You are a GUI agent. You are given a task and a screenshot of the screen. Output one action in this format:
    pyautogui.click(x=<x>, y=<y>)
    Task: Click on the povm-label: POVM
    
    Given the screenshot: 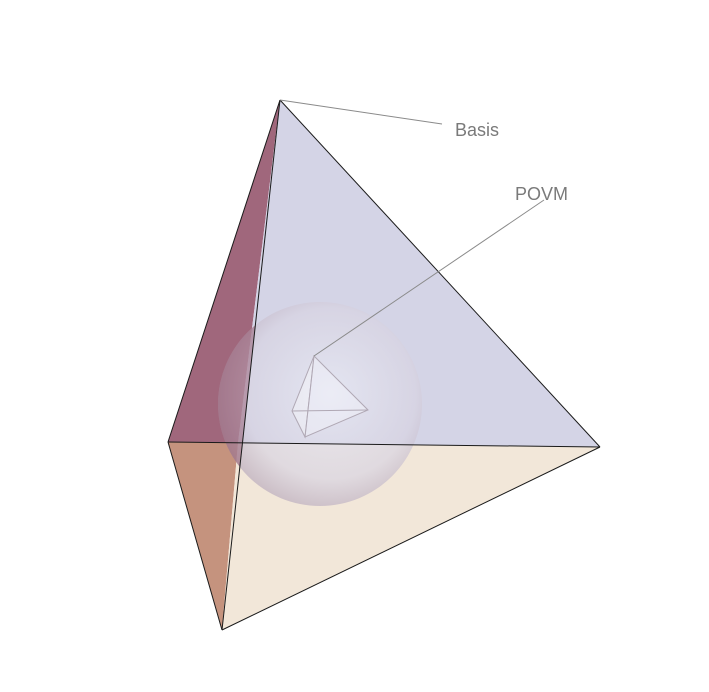 What is the action you would take?
    pyautogui.click(x=541, y=194)
    